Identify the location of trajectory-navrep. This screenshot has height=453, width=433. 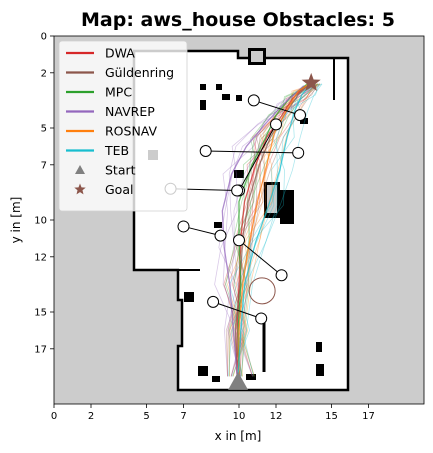
(267, 231).